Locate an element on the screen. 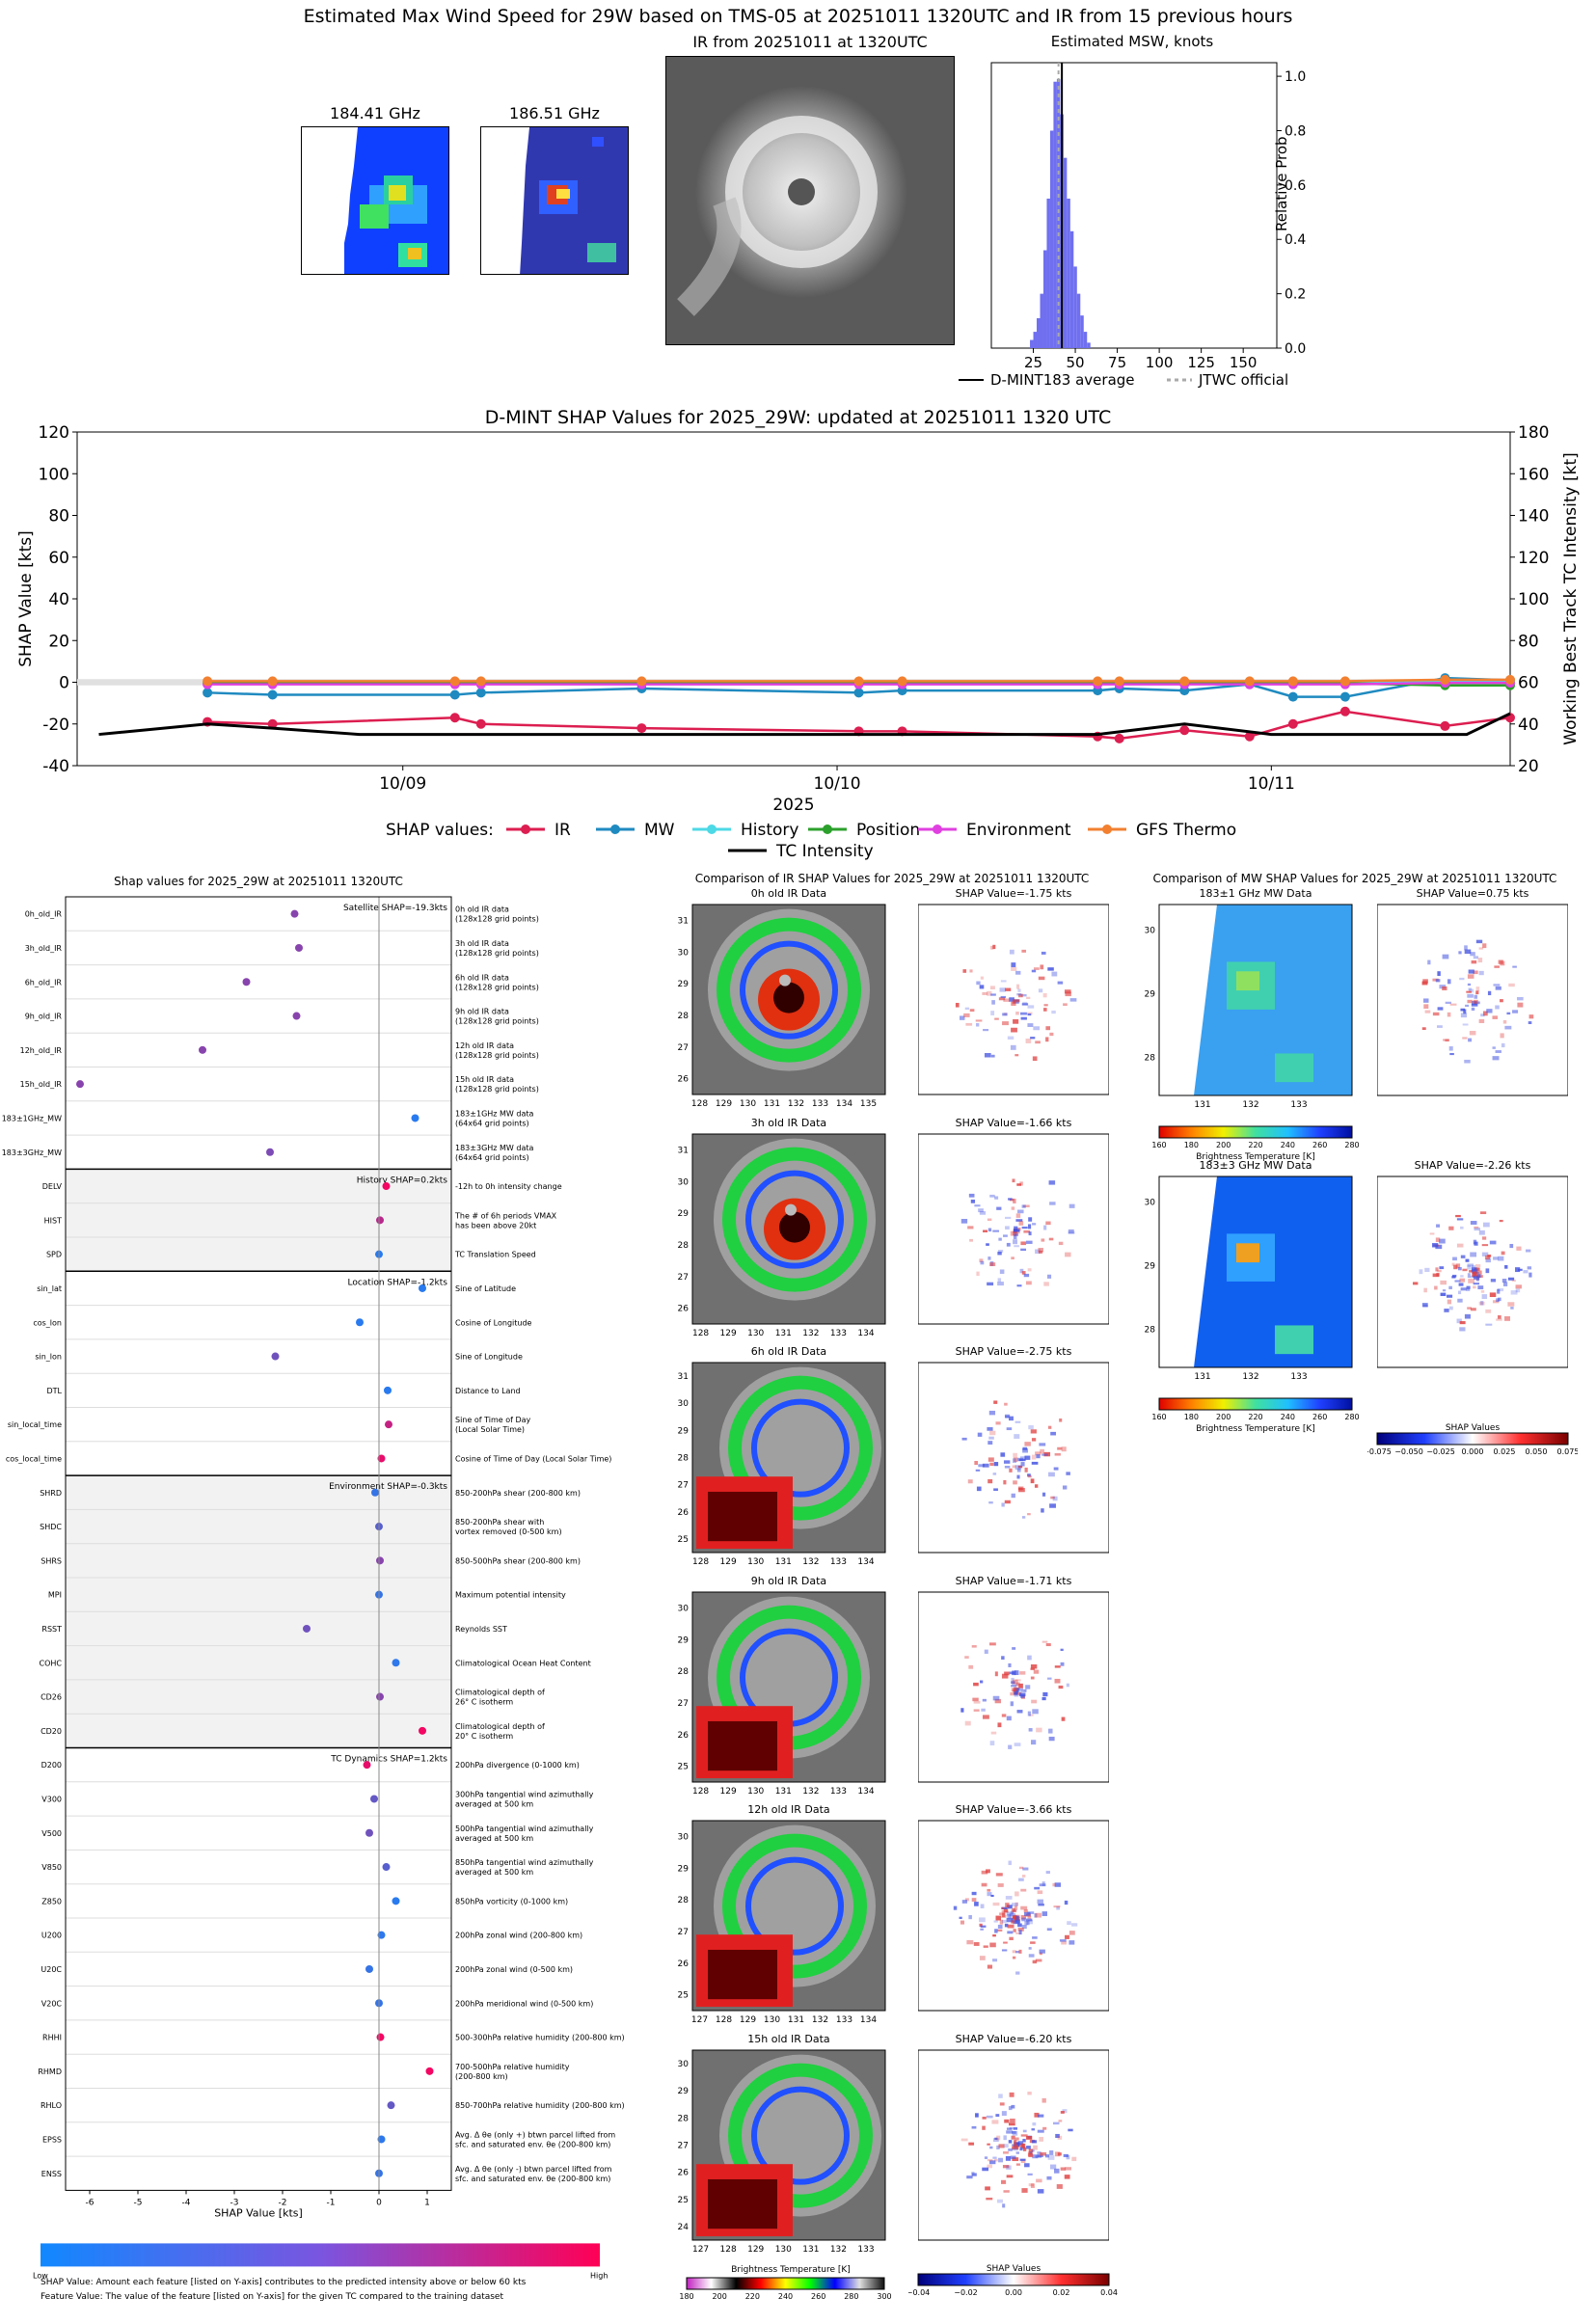  lon-tick: 128 is located at coordinates (724, 2020).